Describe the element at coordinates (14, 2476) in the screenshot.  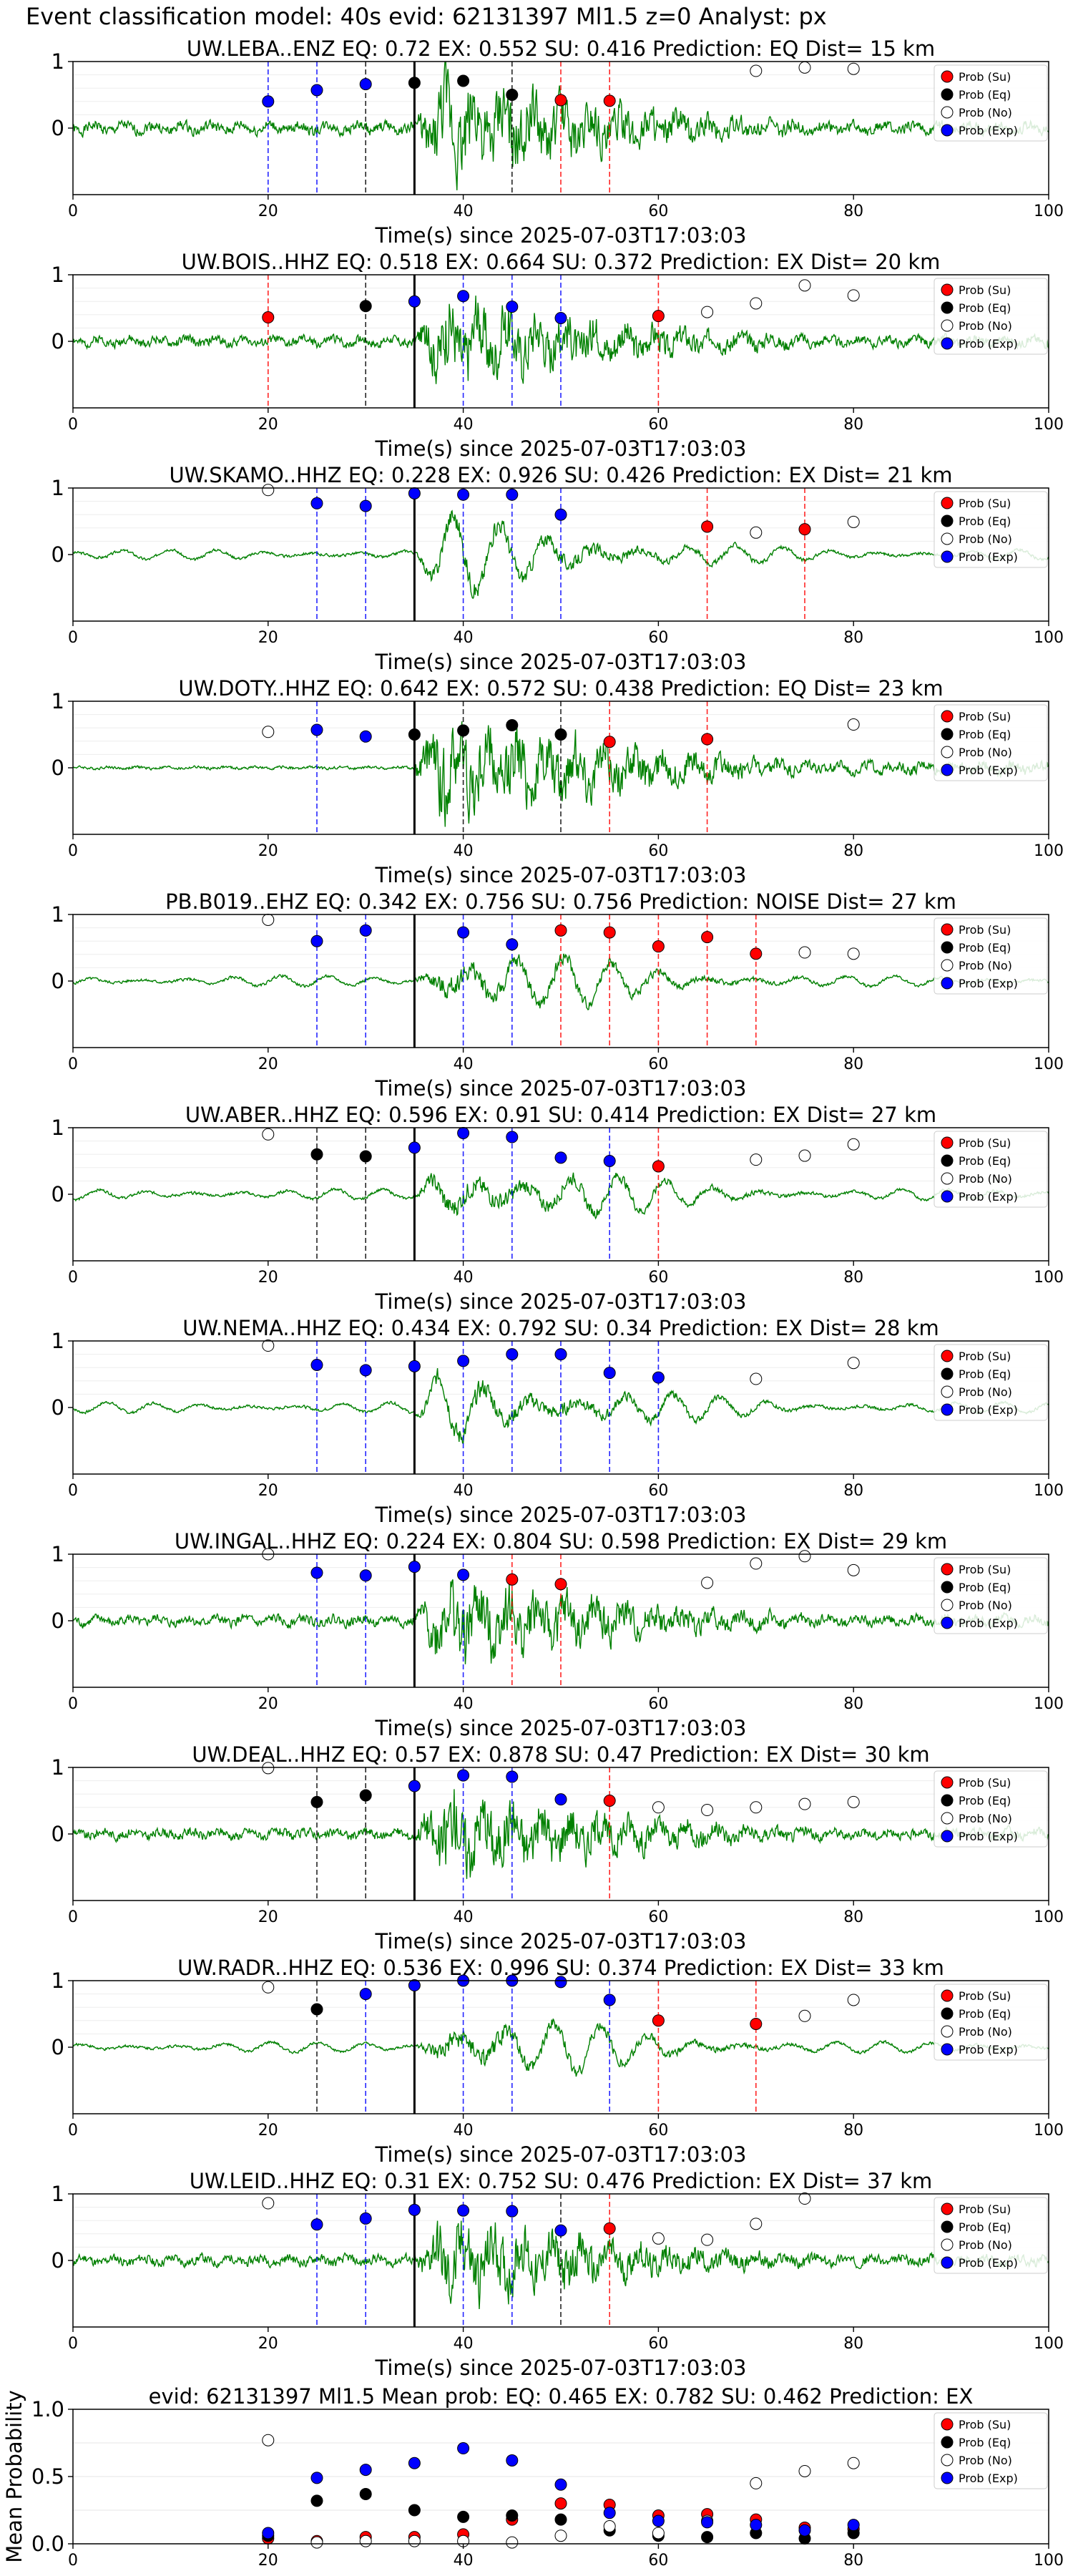
I see `y-axis-label: Mean Probability` at that location.